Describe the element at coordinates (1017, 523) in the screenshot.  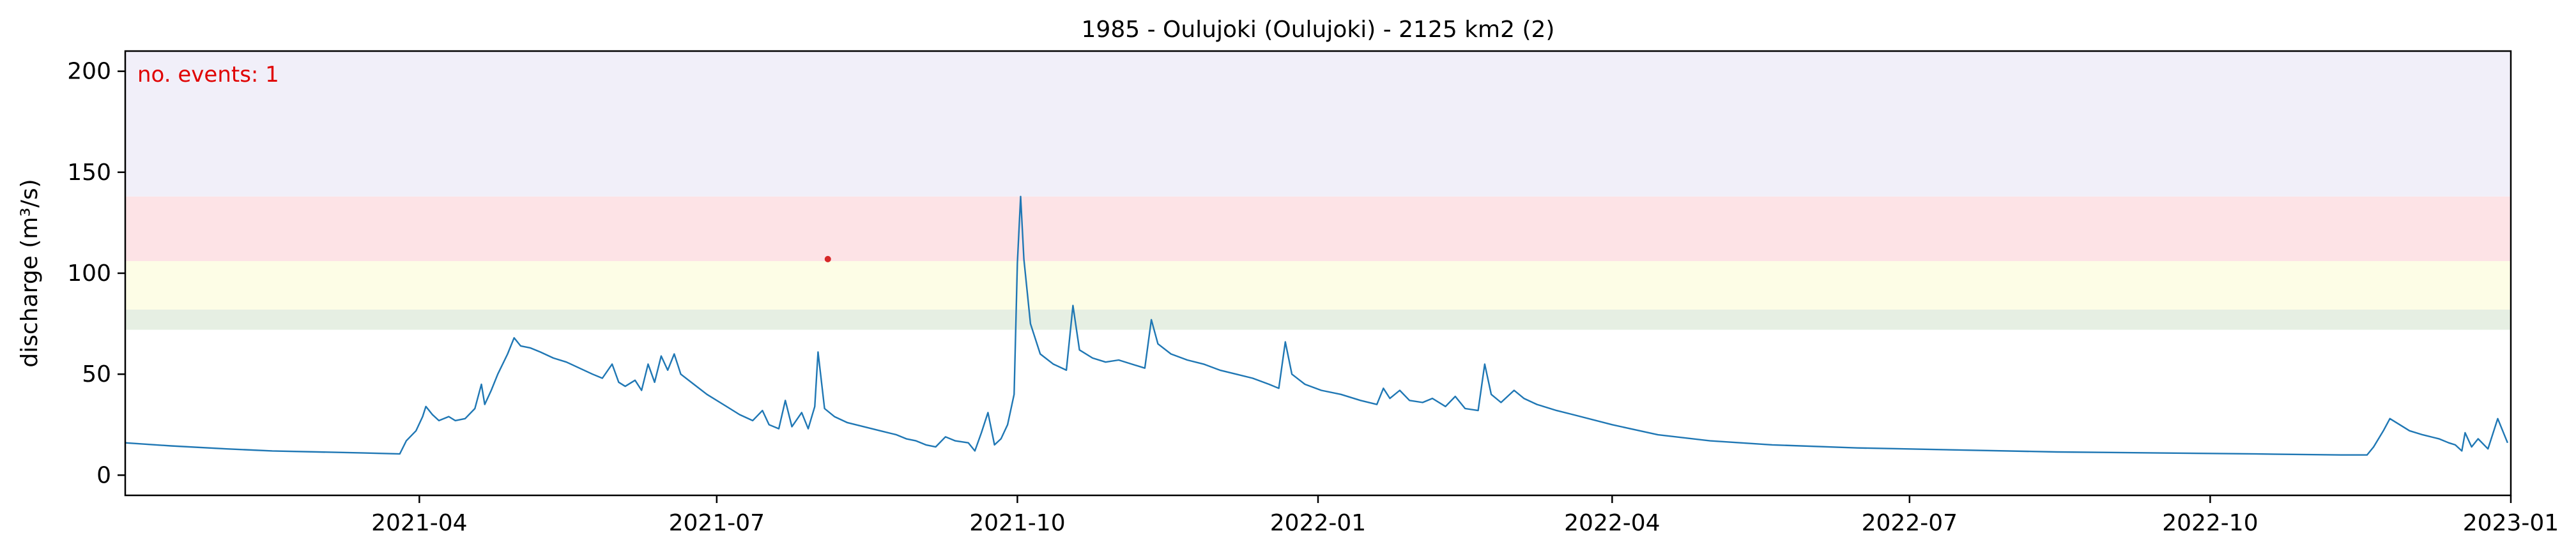
I see `x-tick-label: 2021-10` at that location.